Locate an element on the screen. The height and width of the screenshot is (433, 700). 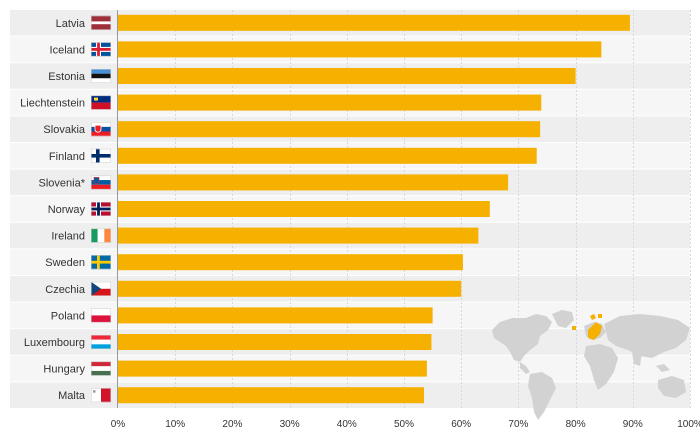
flag-no-icon is located at coordinates (101, 209).